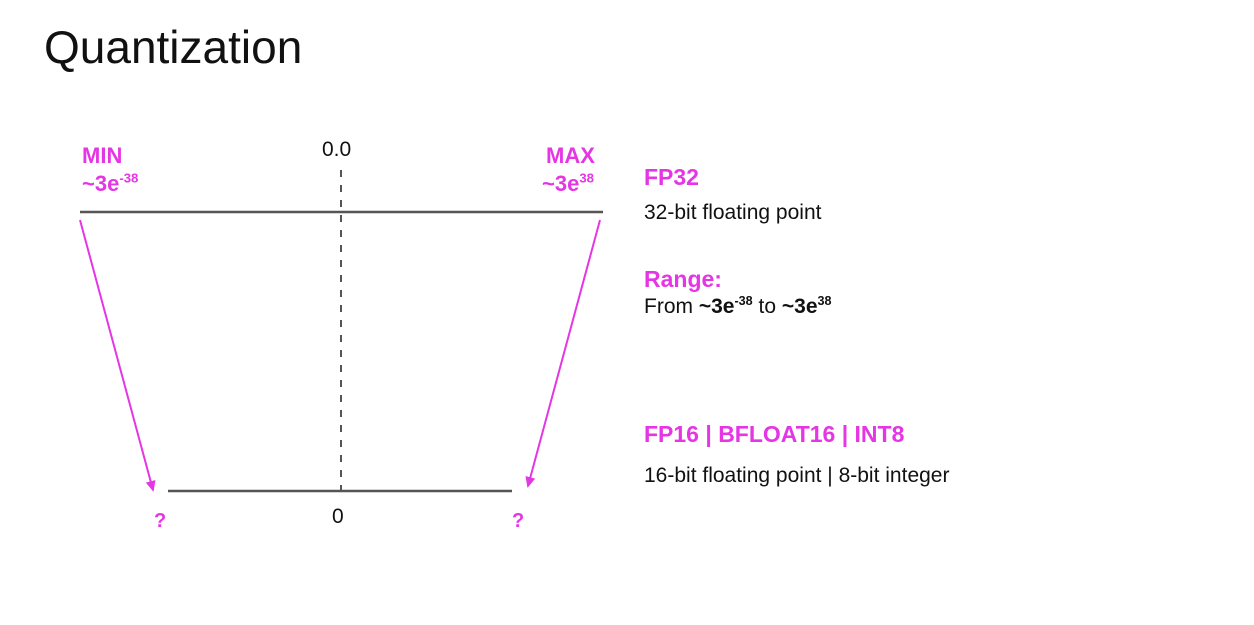 This screenshot has height=625, width=1254. What do you see at coordinates (160, 521) in the screenshot?
I see `unknown-min-label: ?` at bounding box center [160, 521].